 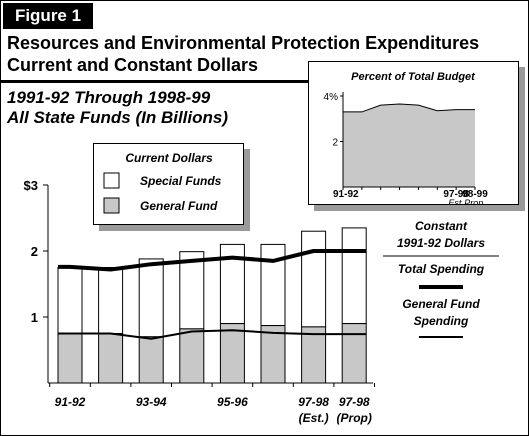 What do you see at coordinates (212, 334) in the screenshot?
I see `line-general-fund-spending` at bounding box center [212, 334].